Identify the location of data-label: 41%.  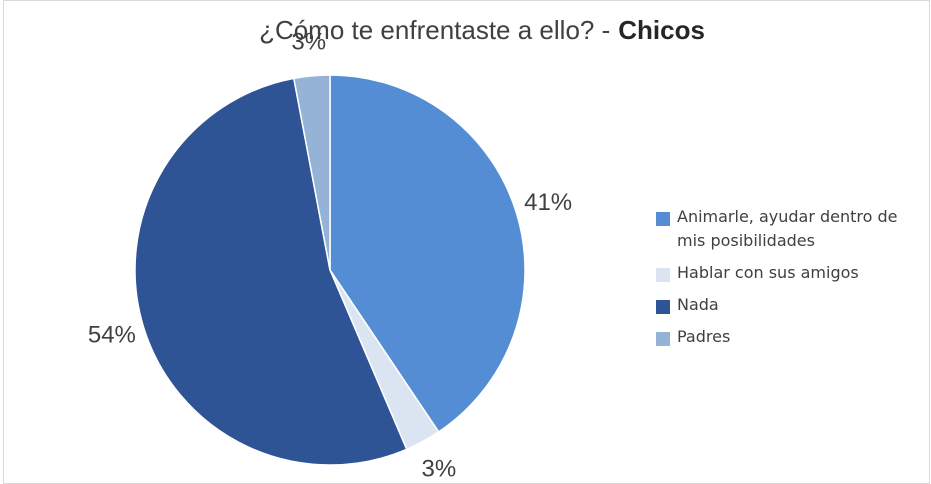
(548, 202).